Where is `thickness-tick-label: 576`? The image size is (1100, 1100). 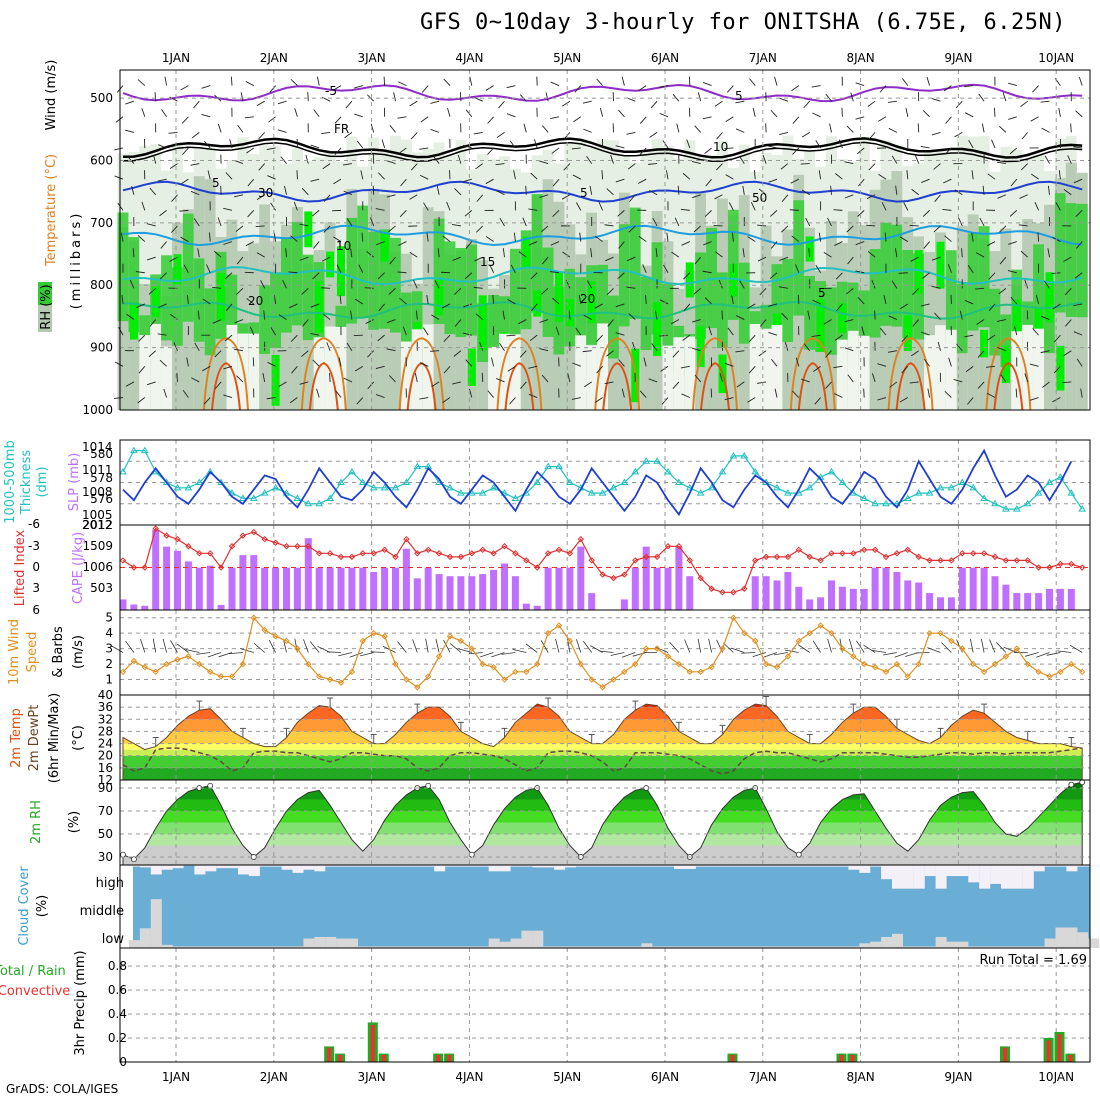
thickness-tick-label: 576 is located at coordinates (101, 499).